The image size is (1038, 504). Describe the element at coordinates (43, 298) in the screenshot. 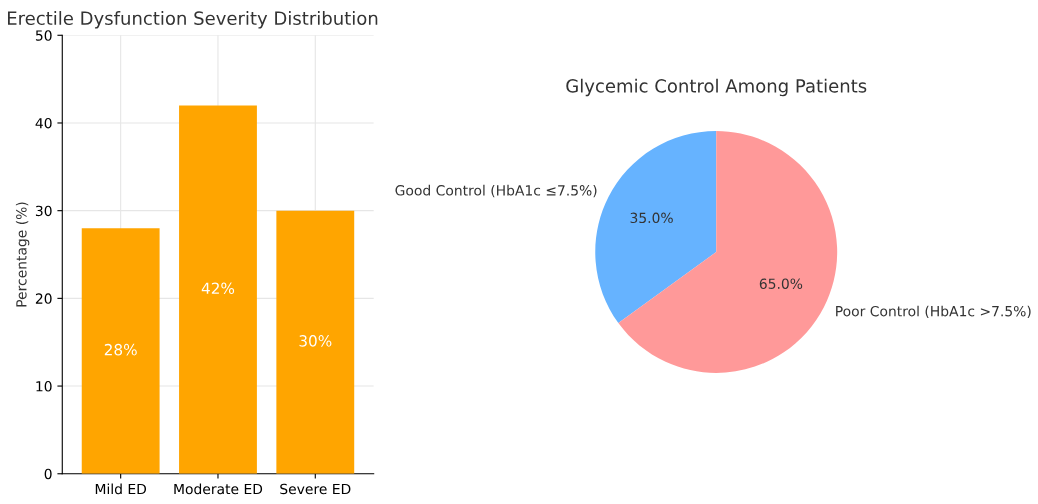

I see `y-tick-label: 20` at that location.